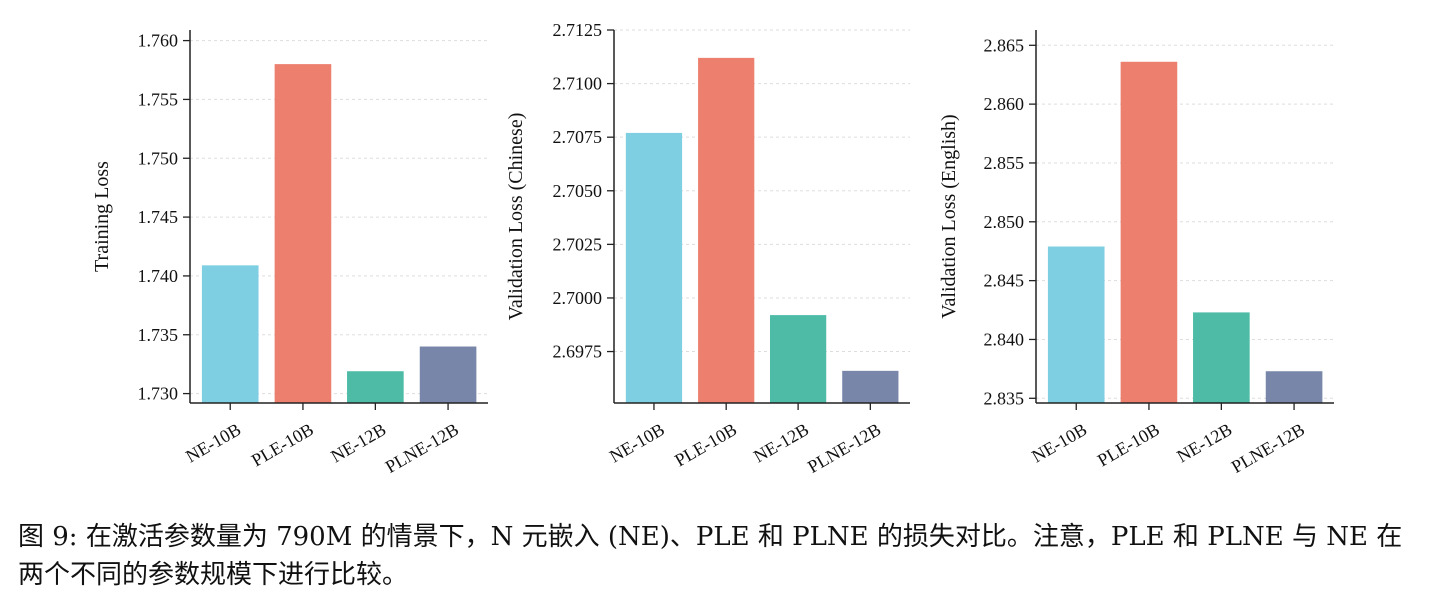 The height and width of the screenshot is (614, 1440). Describe the element at coordinates (516, 217) in the screenshot. I see `y-axis-label: Validation Loss (Chinese)` at that location.